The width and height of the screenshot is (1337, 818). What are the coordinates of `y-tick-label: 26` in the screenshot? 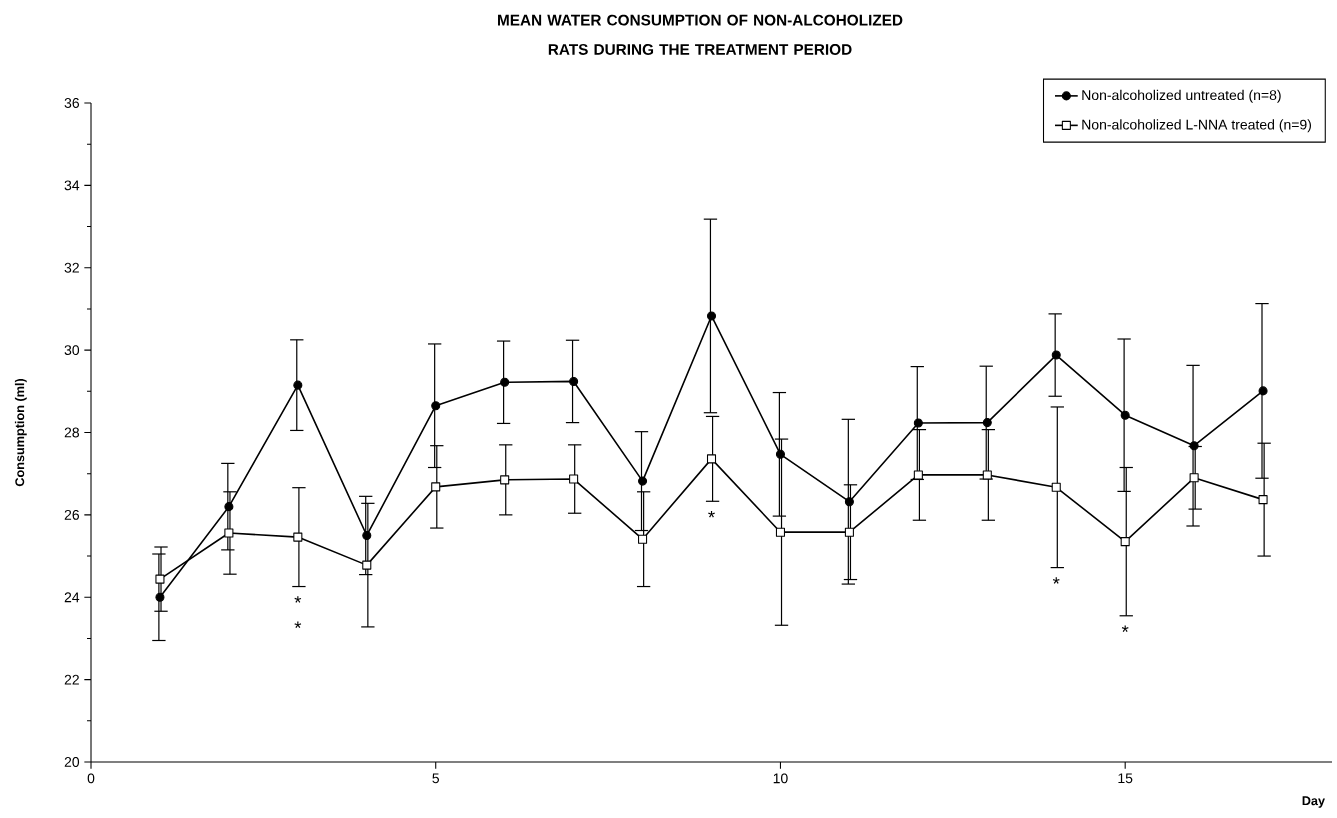 It's located at (72, 514).